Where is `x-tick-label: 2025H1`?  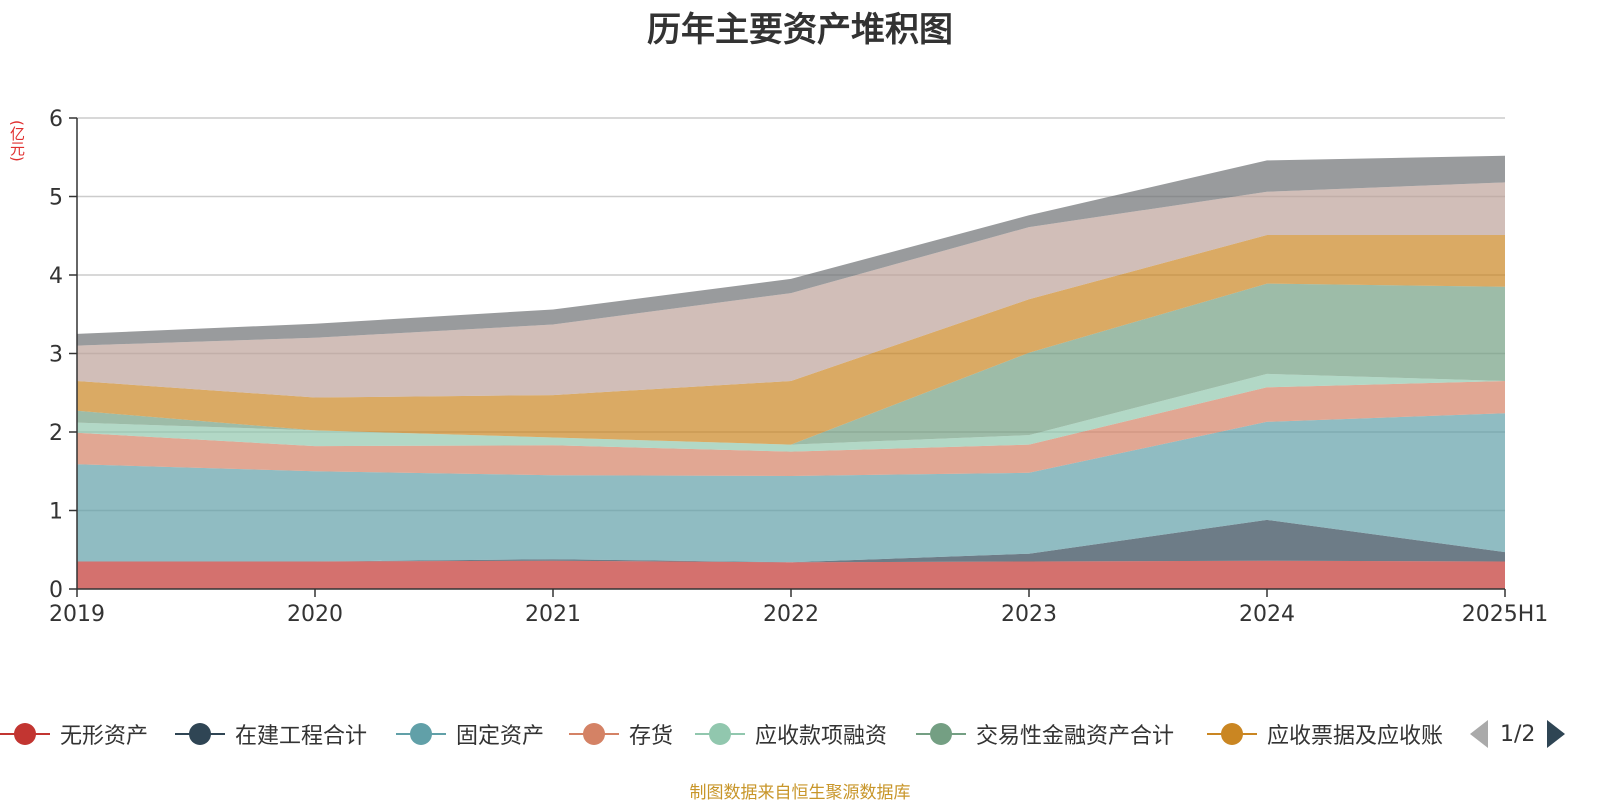
x-tick-label: 2025H1 is located at coordinates (1505, 614).